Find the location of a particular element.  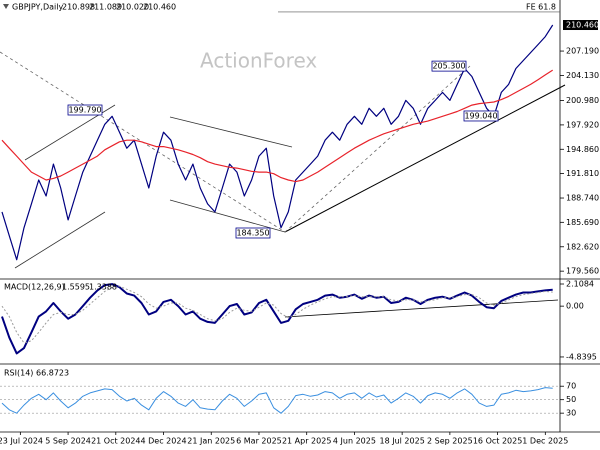

last-price-box is located at coordinates (580, 25).